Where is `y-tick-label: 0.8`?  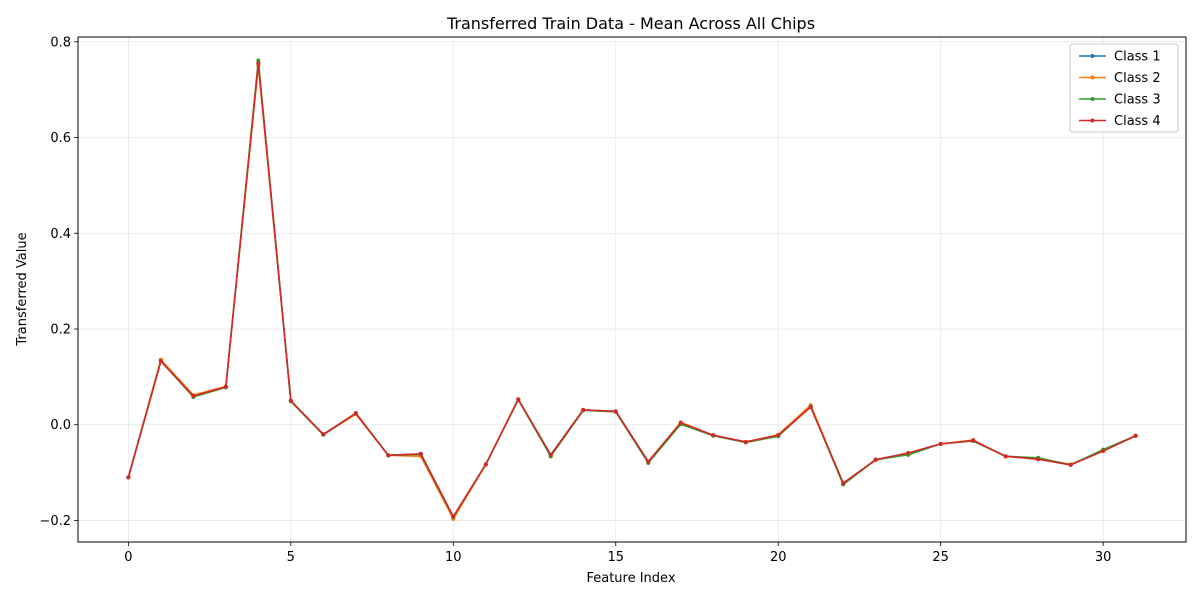 y-tick-label: 0.8 is located at coordinates (60, 42).